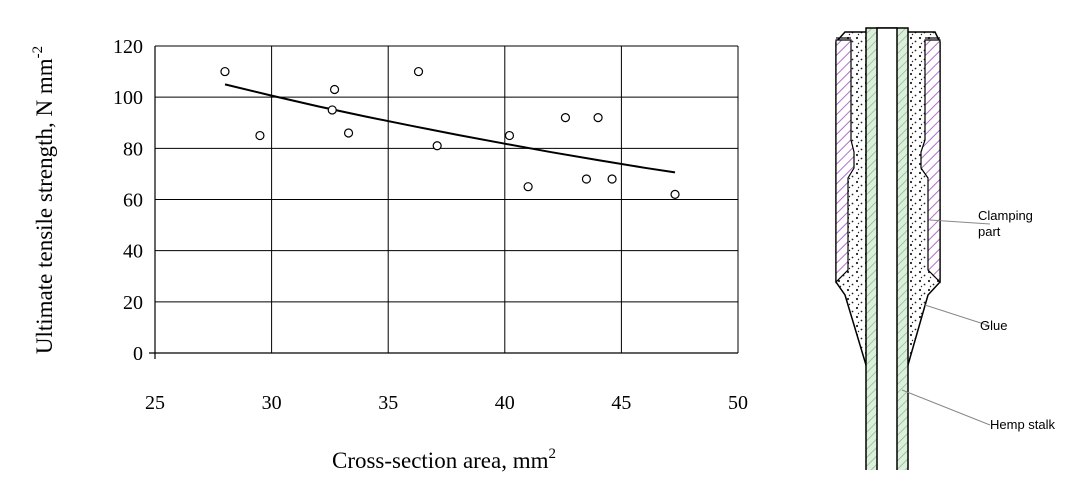  What do you see at coordinates (1023, 424) in the screenshot?
I see `label-hemp-stalk: Hemp stalk` at bounding box center [1023, 424].